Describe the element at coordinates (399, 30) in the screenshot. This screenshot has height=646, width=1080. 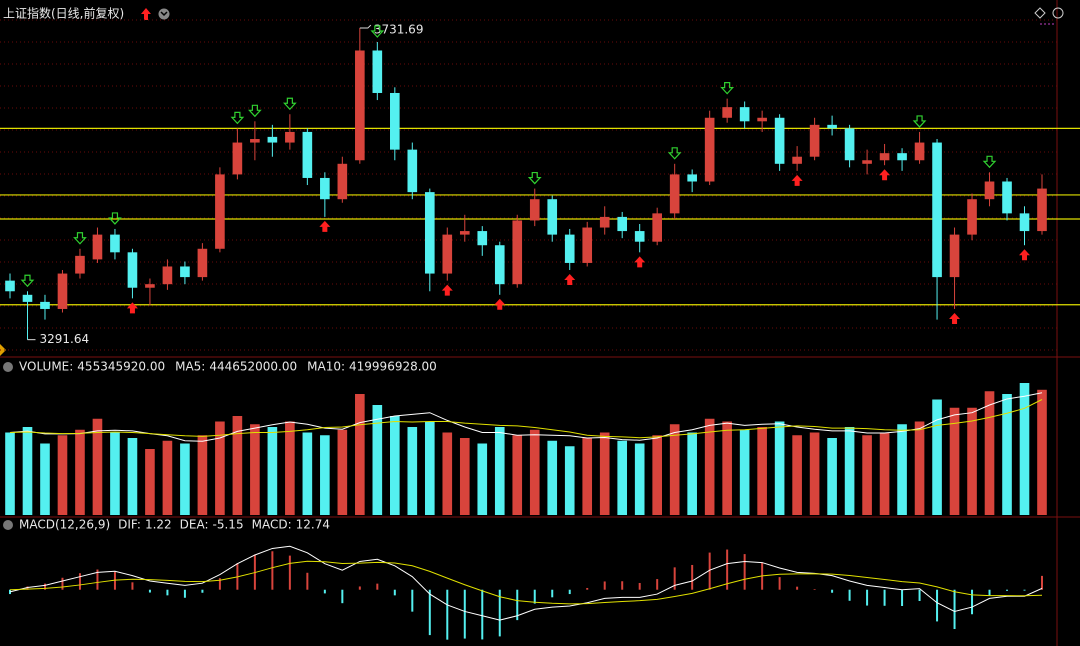
I see `max-price-label: 3731.69` at that location.